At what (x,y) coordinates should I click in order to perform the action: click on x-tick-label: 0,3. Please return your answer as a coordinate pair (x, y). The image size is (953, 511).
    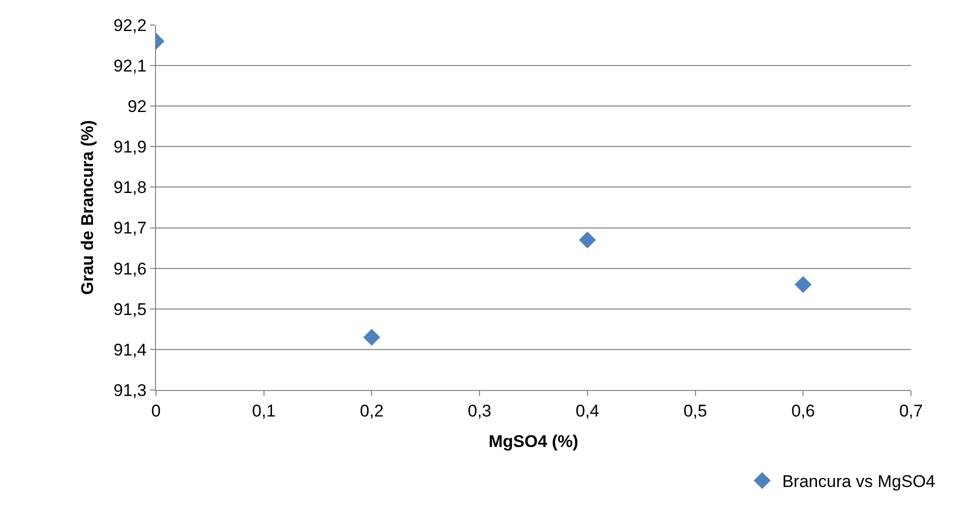
    Looking at the image, I should click on (480, 410).